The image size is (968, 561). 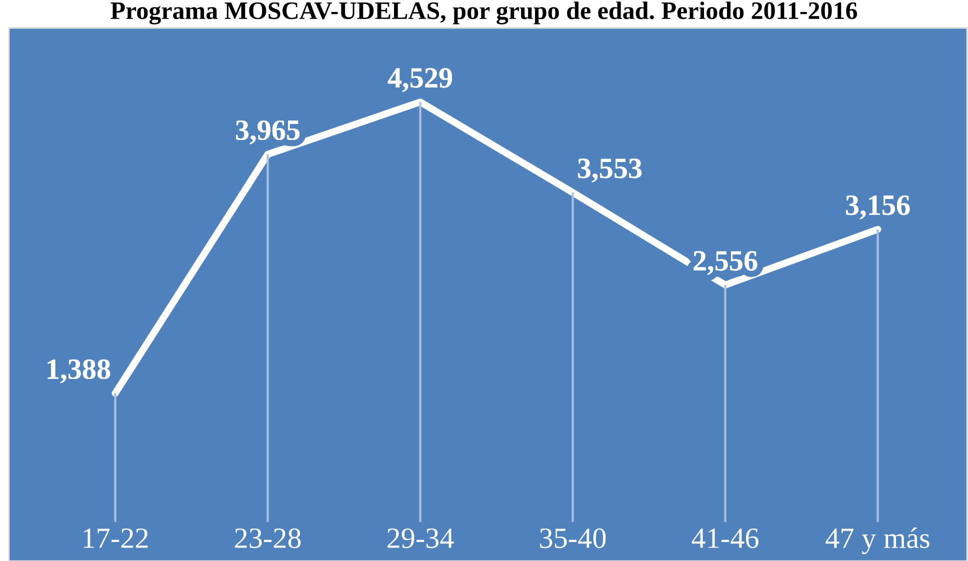 What do you see at coordinates (116, 538) in the screenshot?
I see `x-tick-label: 17-22` at bounding box center [116, 538].